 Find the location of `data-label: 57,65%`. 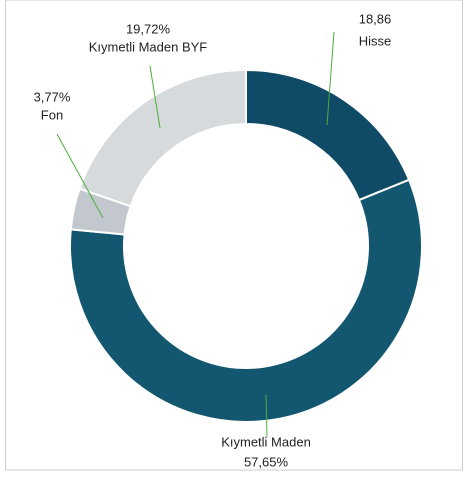

data-label: 57,65% is located at coordinates (266, 461).